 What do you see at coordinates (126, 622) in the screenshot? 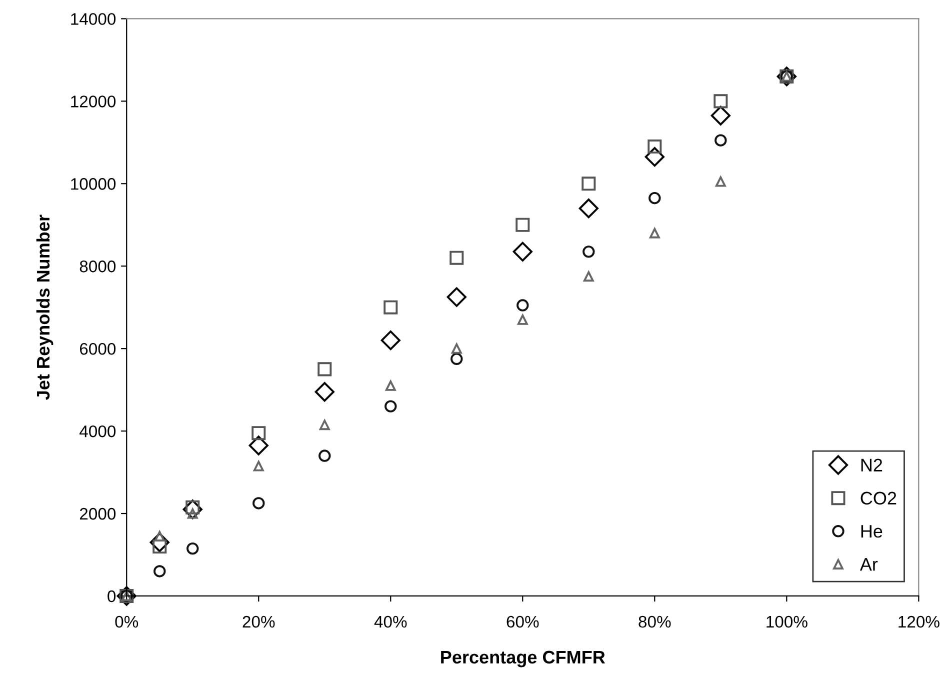
I see `x-tick-label: 0%` at bounding box center [126, 622].